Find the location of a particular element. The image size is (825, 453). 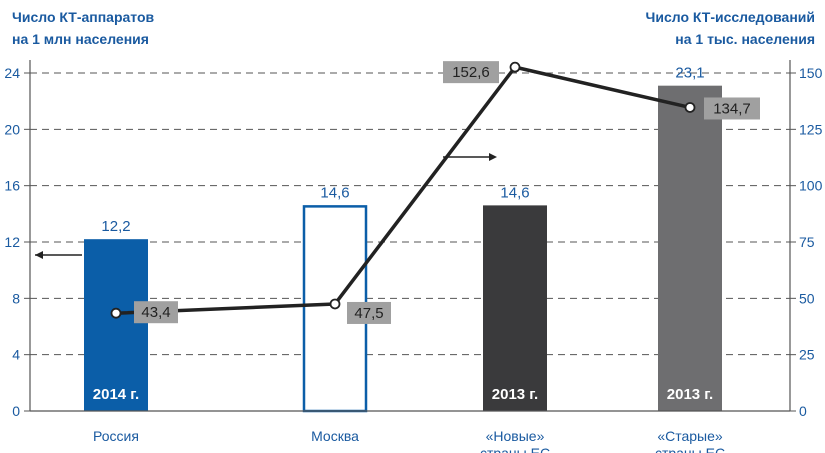

line-value-label: 152,6 is located at coordinates (471, 72).